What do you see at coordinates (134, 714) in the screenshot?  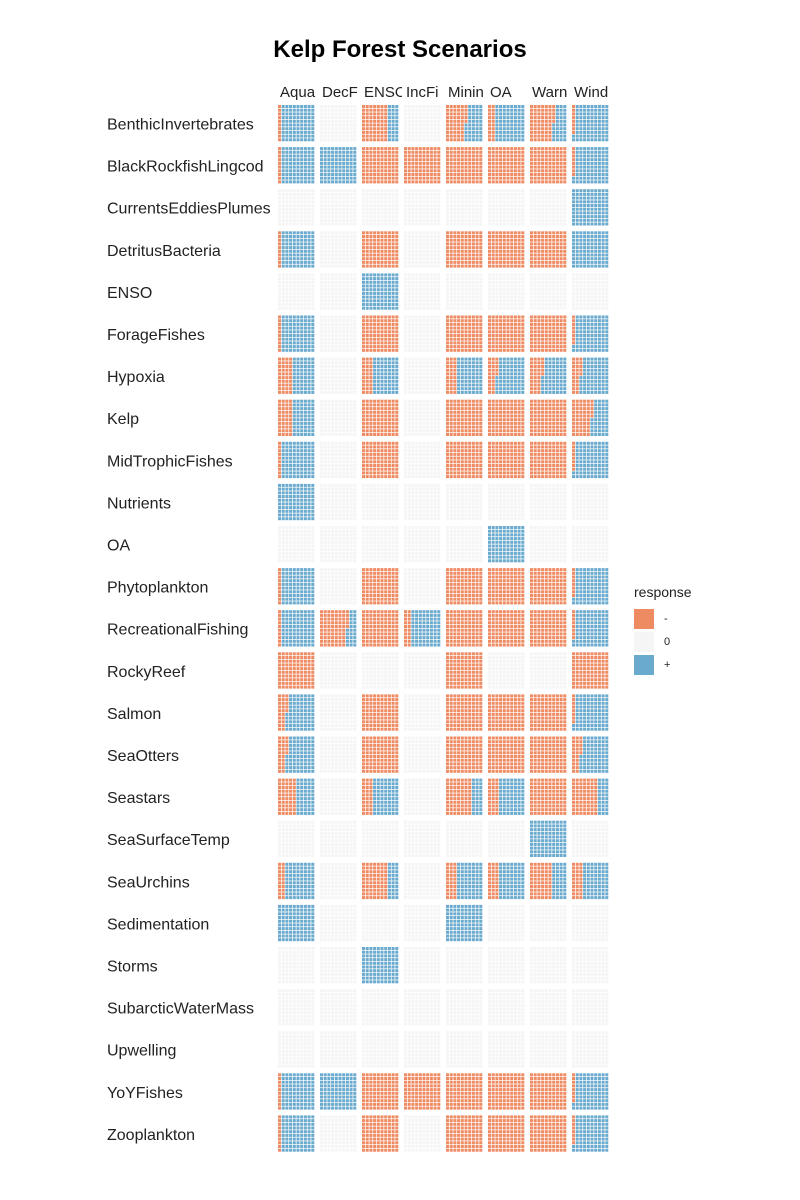 I see `row-label-salmon: Salmon` at bounding box center [134, 714].